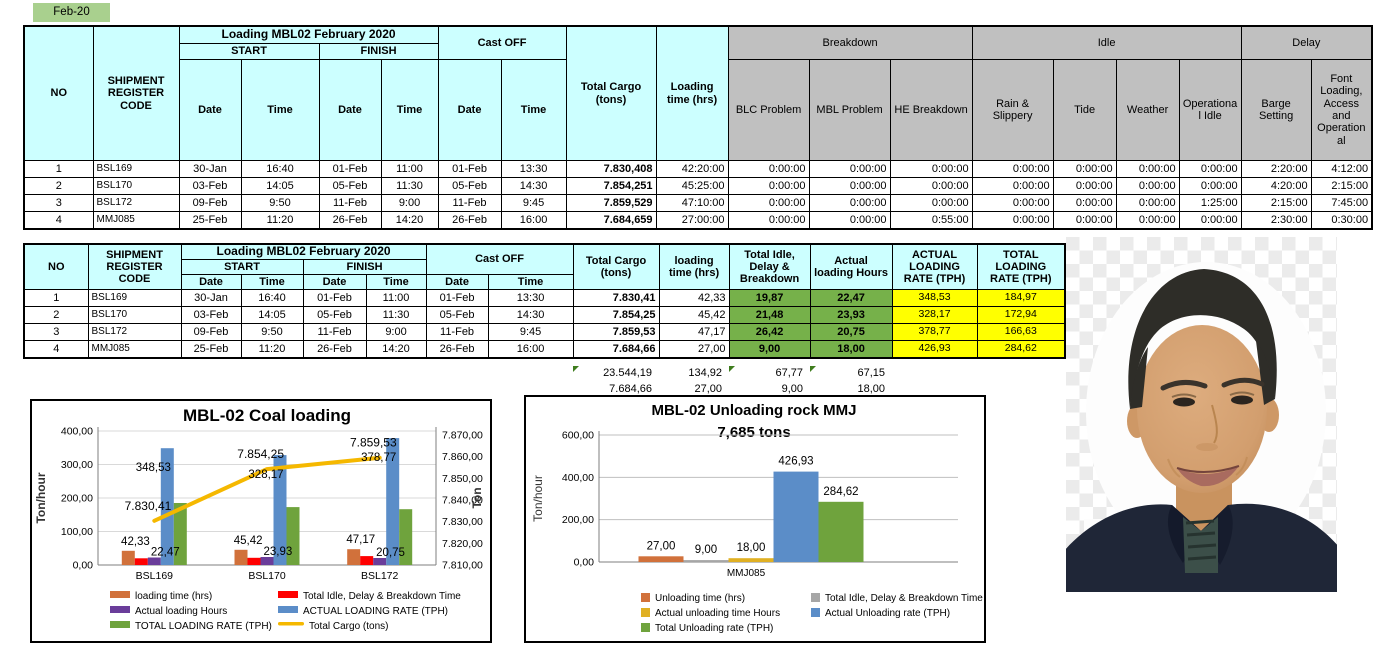 This screenshot has width=1373, height=656. Describe the element at coordinates (334, 298) in the screenshot. I see `t2-cell-fd: 01-Feb` at that location.